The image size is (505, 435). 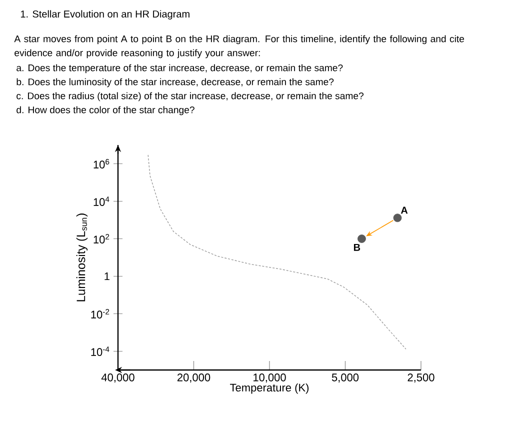 What do you see at coordinates (100, 351) in the screenshot?
I see `y-tick-label: 10$^{-4}$` at bounding box center [100, 351].